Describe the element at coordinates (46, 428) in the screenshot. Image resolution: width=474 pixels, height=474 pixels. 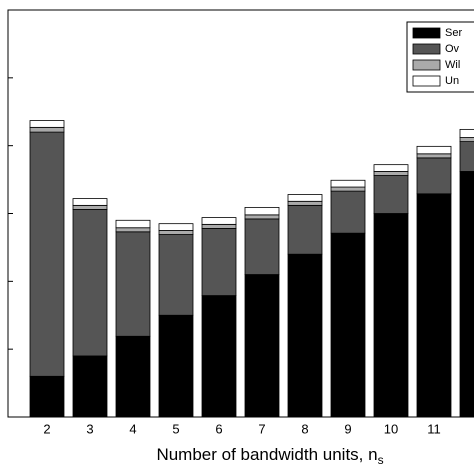
I see `x-tick-label: 2` at that location.